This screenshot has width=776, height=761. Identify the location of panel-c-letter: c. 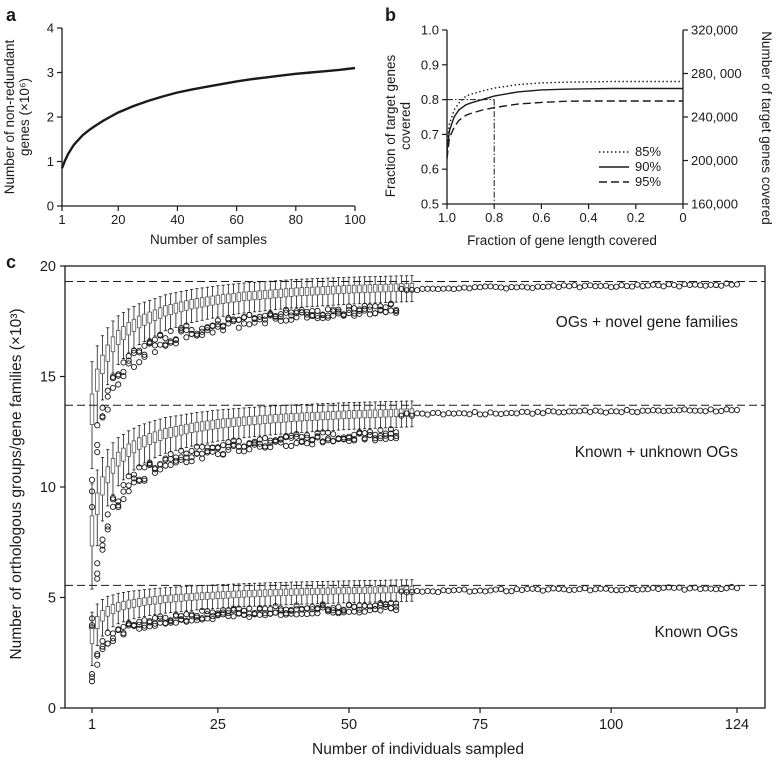
(11, 262).